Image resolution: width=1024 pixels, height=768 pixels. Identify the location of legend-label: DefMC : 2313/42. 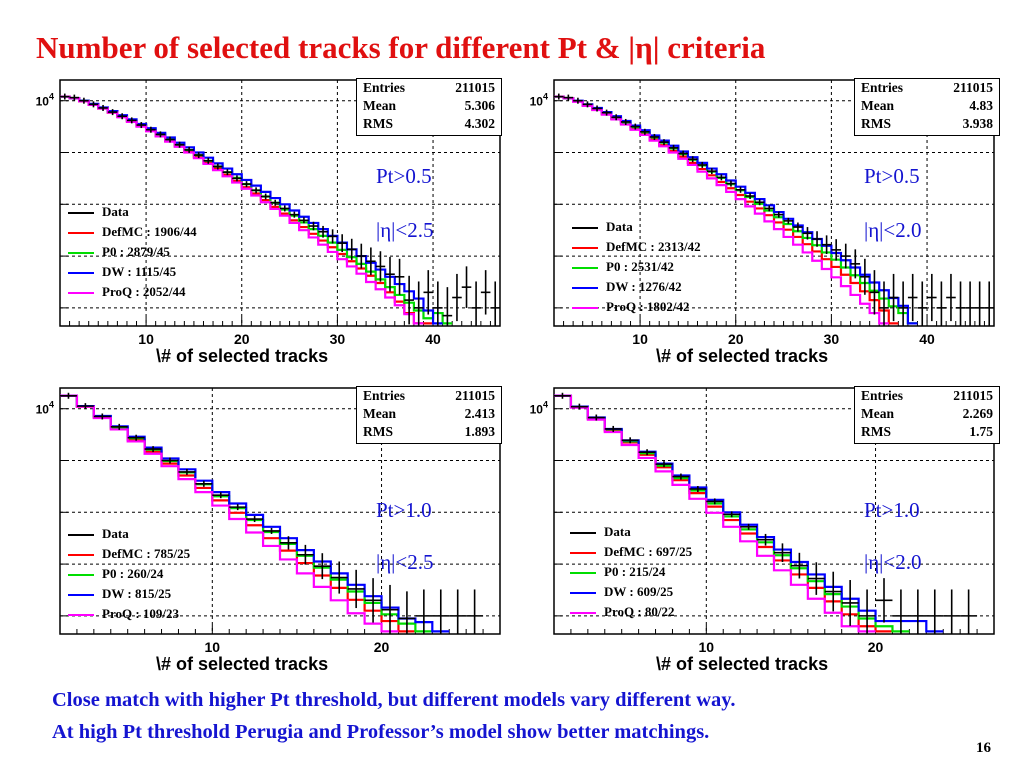
(653, 246).